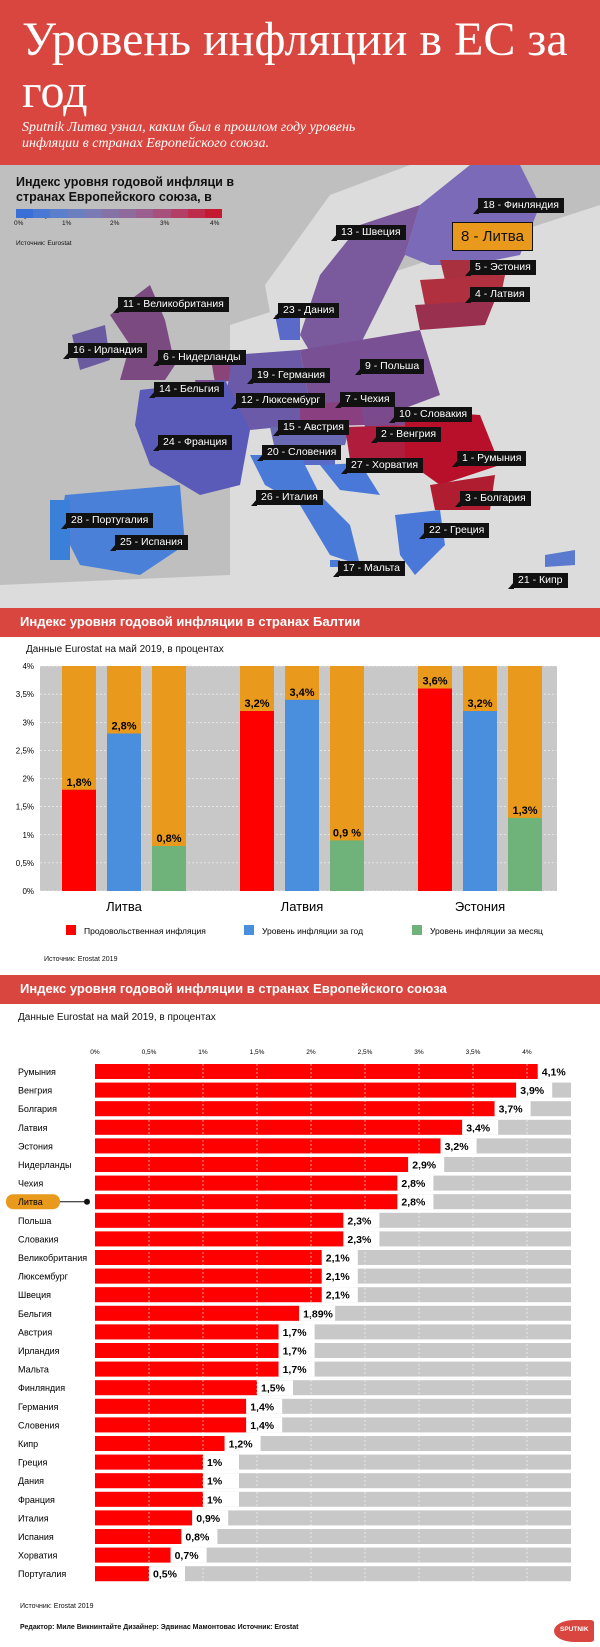 The width and height of the screenshot is (600, 1647). Describe the element at coordinates (424, 1166) in the screenshot. I see `data-label: 2,9%` at that location.